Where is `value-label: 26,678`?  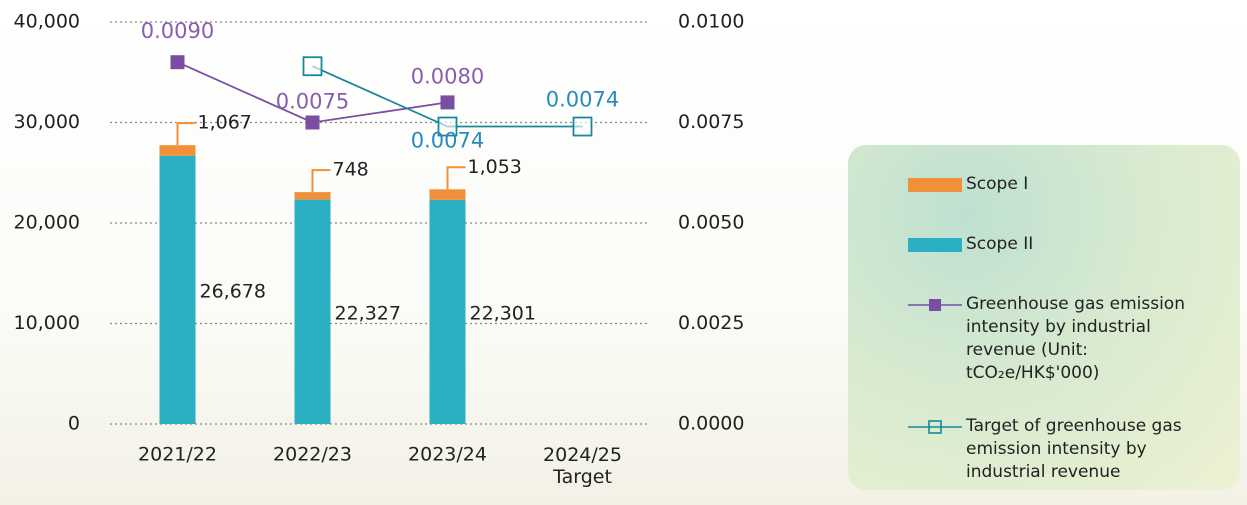
value-label: 26,678 is located at coordinates (233, 291).